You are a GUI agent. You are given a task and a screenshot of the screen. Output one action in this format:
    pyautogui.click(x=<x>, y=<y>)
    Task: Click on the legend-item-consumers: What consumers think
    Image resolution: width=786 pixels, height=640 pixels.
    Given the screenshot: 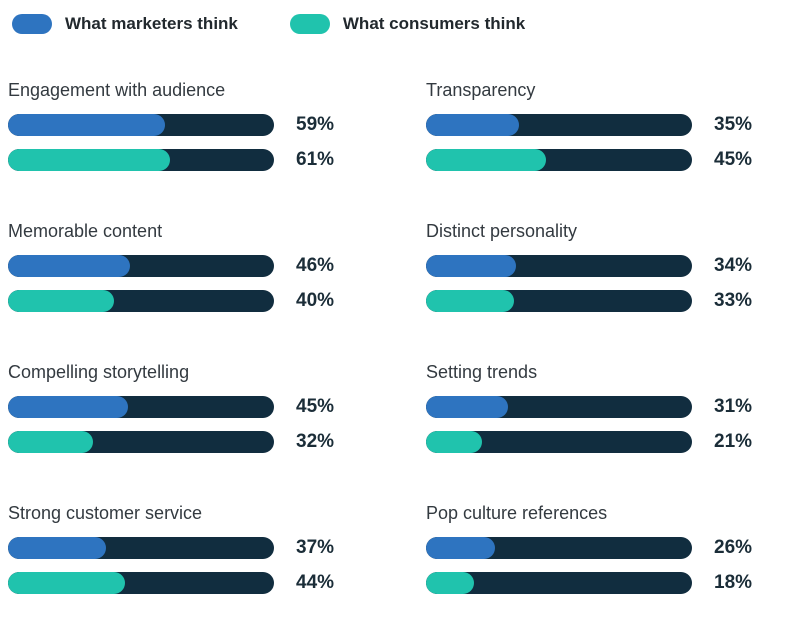 What is the action you would take?
    pyautogui.click(x=407, y=24)
    